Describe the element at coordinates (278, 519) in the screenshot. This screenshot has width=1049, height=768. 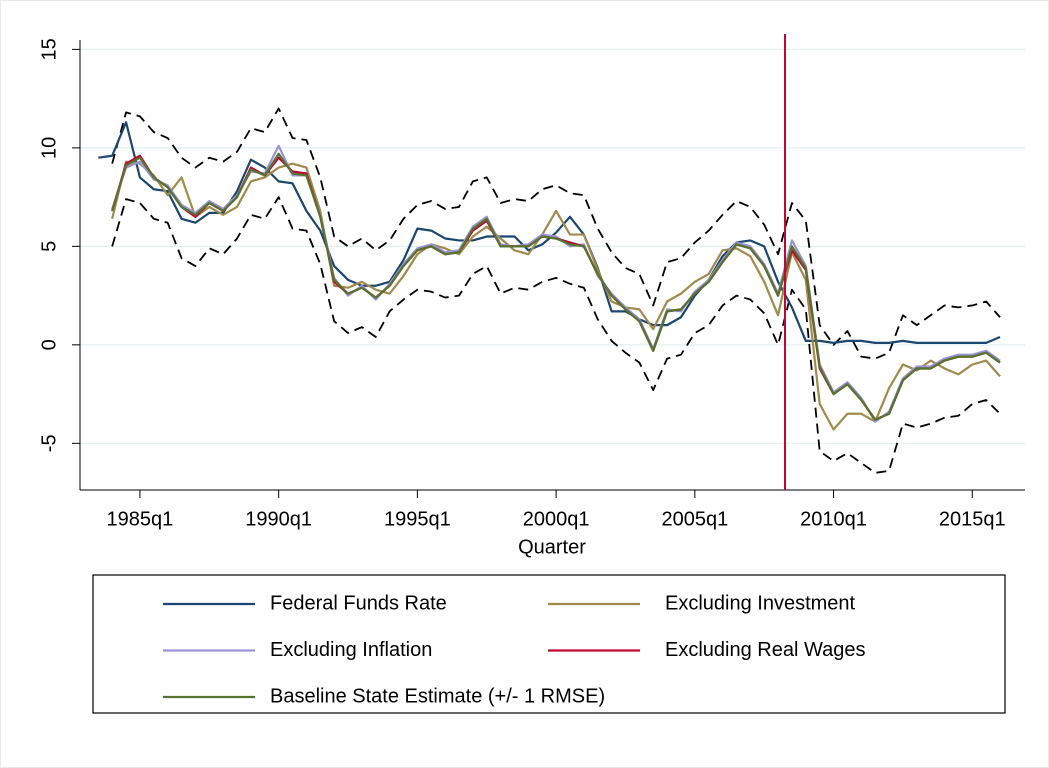
I see `x-tick-label: 1990q1` at that location.